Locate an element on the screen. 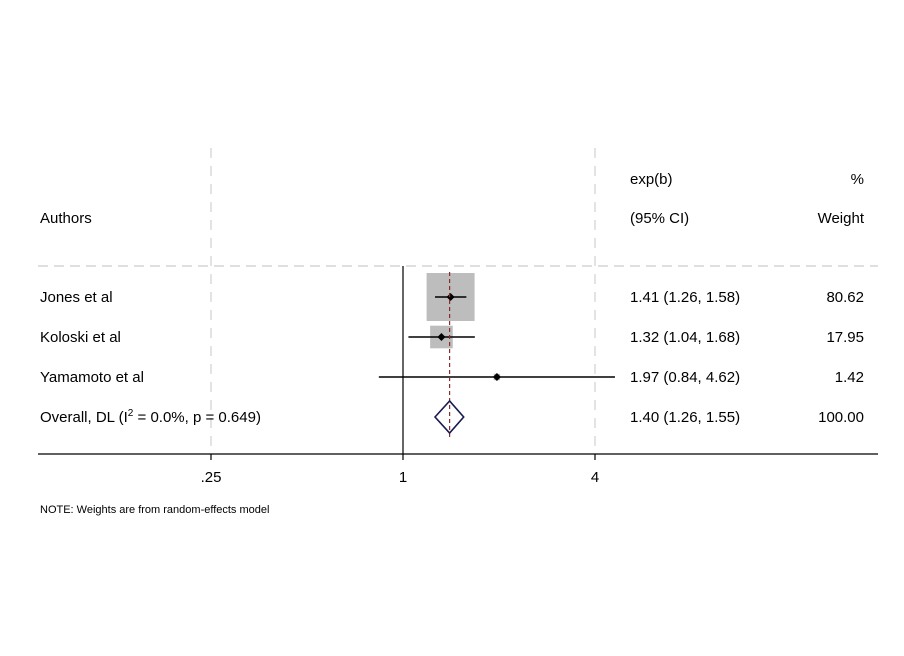  study-ci-text: 1.41 (1.26, 1.58) is located at coordinates (685, 297).